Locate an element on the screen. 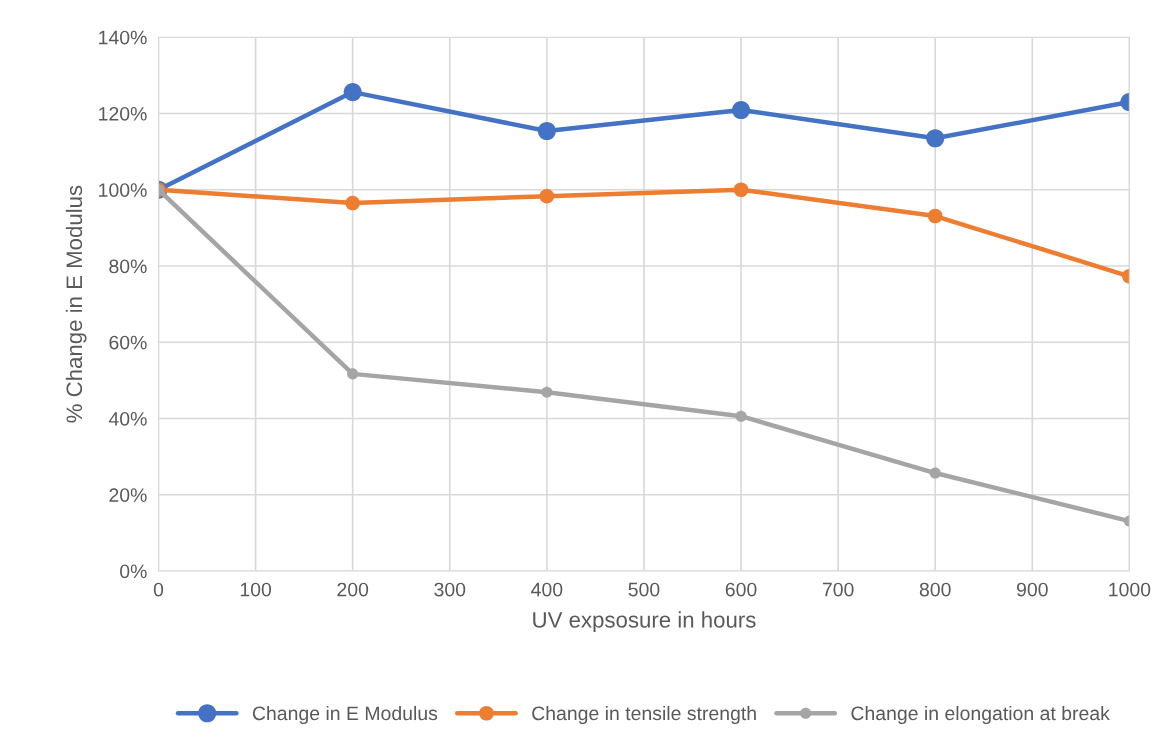 This screenshot has width=1174, height=744. x-tick-label: 200 is located at coordinates (353, 589).